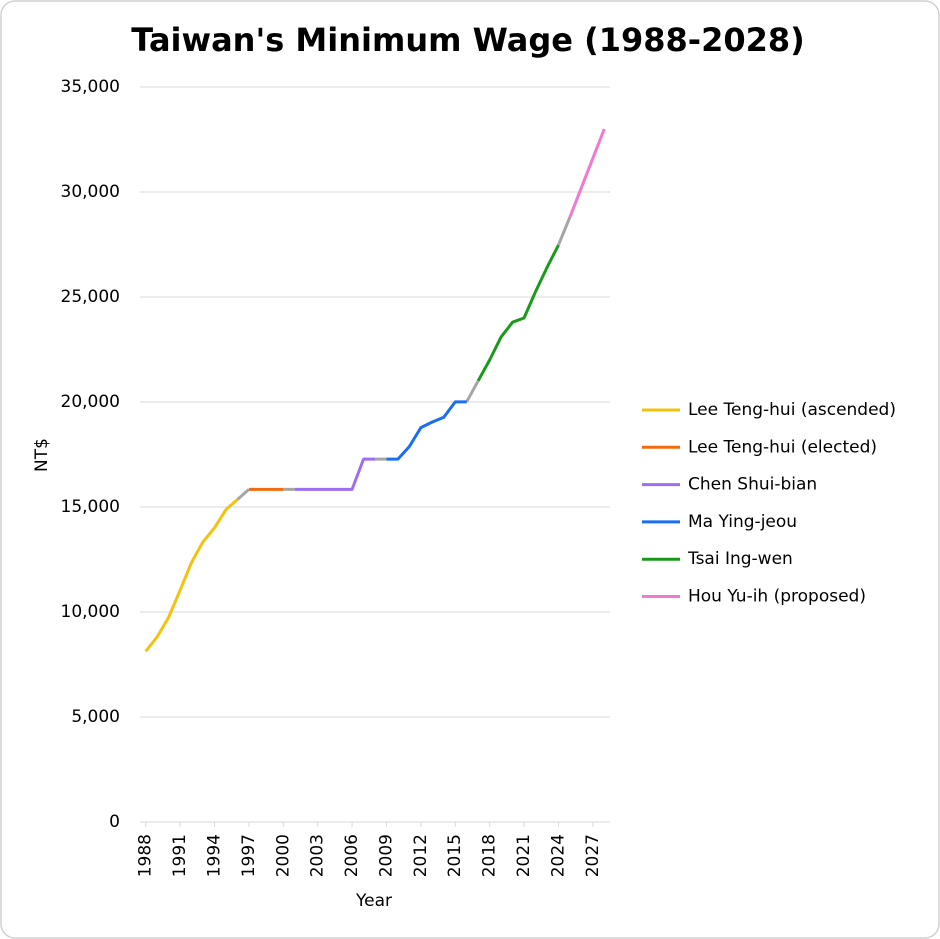 This screenshot has height=939, width=940. What do you see at coordinates (42, 455) in the screenshot?
I see `y-axis-label: NT$` at bounding box center [42, 455].